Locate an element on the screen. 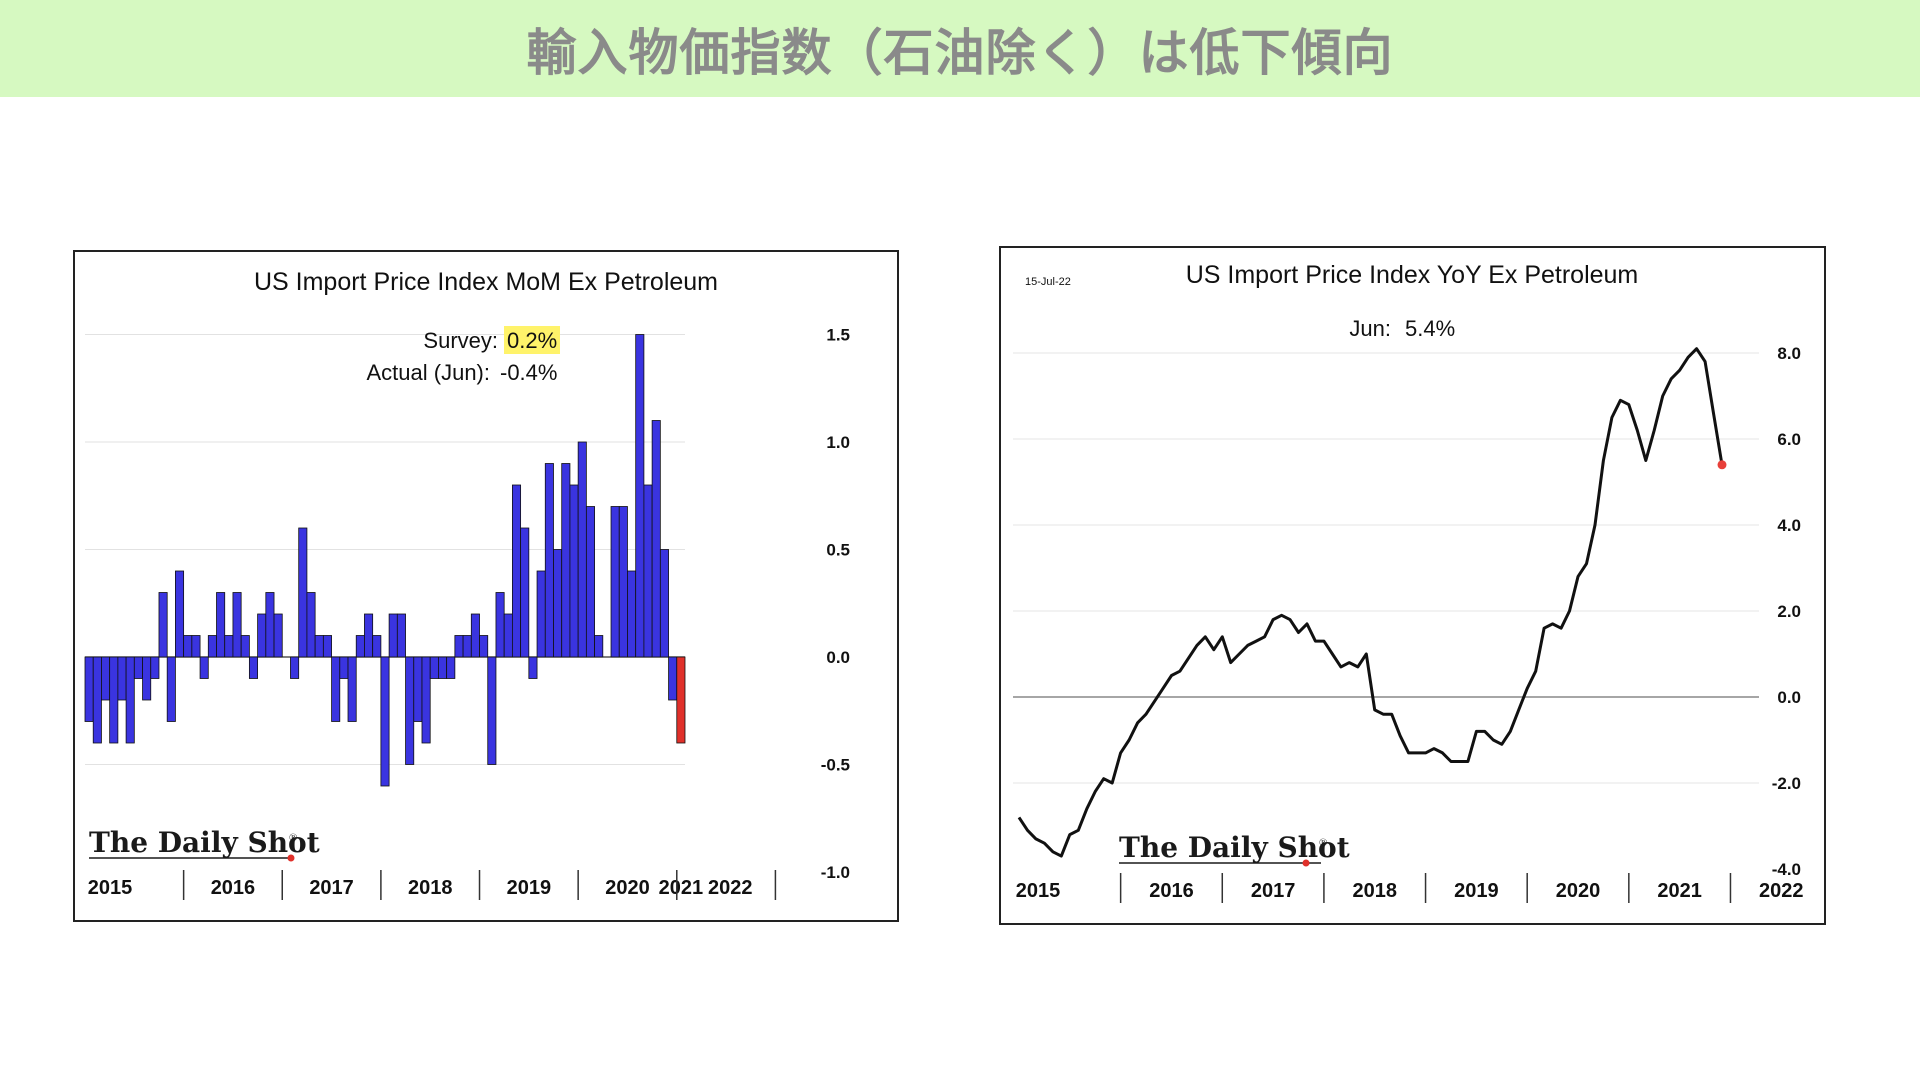 Image resolution: width=1920 pixels, height=1080 pixels. y-tick-label: 4.0 is located at coordinates (1789, 525).